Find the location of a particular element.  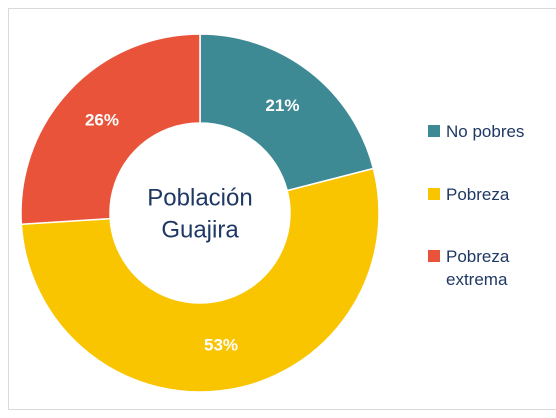

center-text: Guajira is located at coordinates (200, 229).